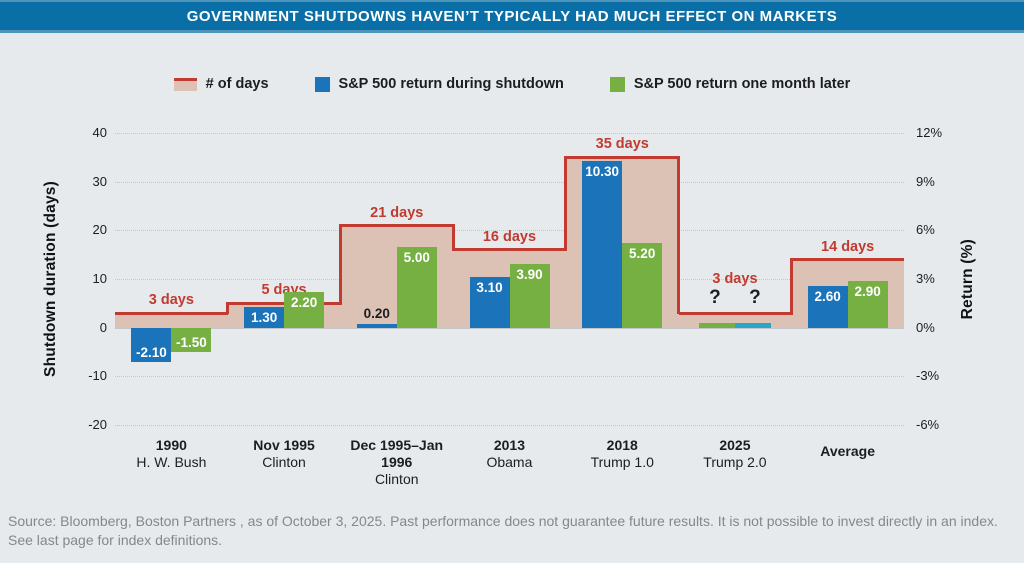 This screenshot has width=1024, height=563. I want to click on right-axis-tick: 9%, so click(925, 181).